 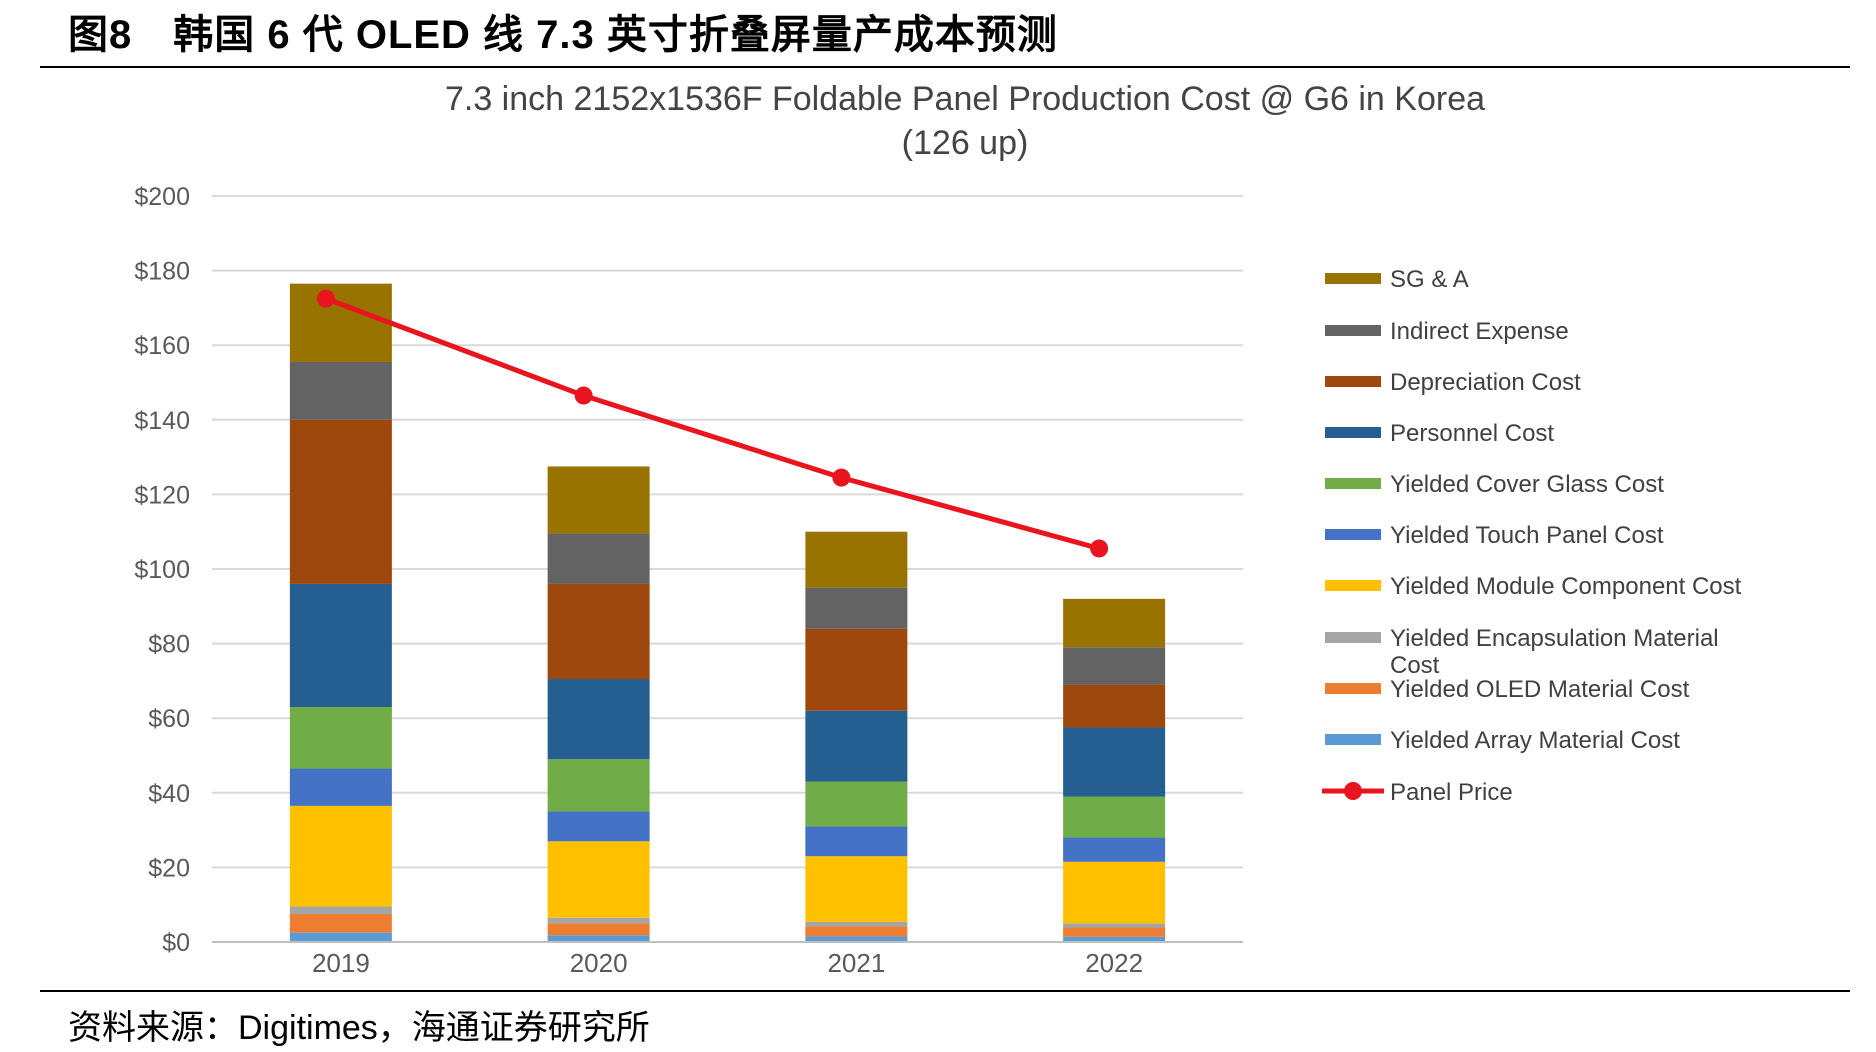 I want to click on y-tick-label: $40, so click(x=169, y=794).